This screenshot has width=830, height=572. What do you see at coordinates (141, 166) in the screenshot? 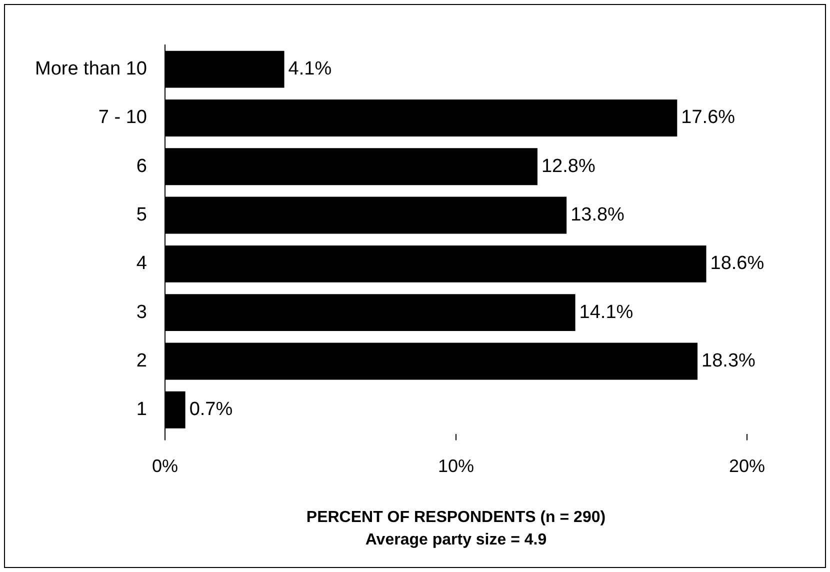
I see `y-tick-label: 6` at bounding box center [141, 166].